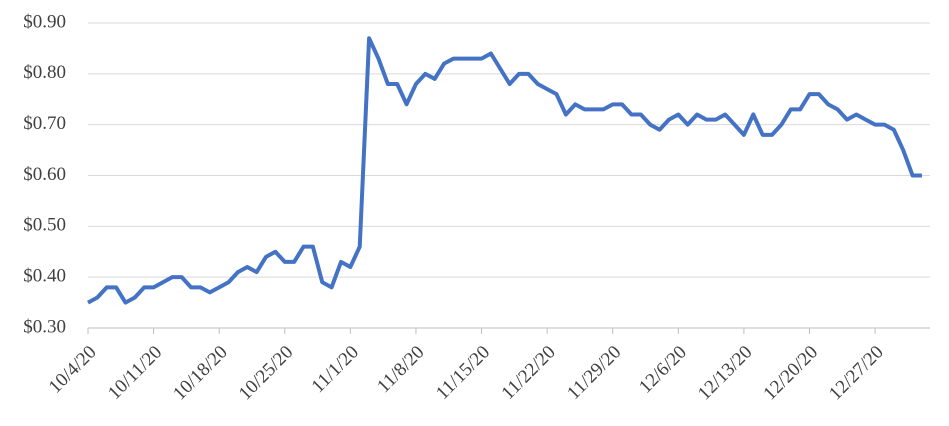 This screenshot has height=426, width=949. I want to click on x-tick-label: 12/13/20, so click(725, 373).